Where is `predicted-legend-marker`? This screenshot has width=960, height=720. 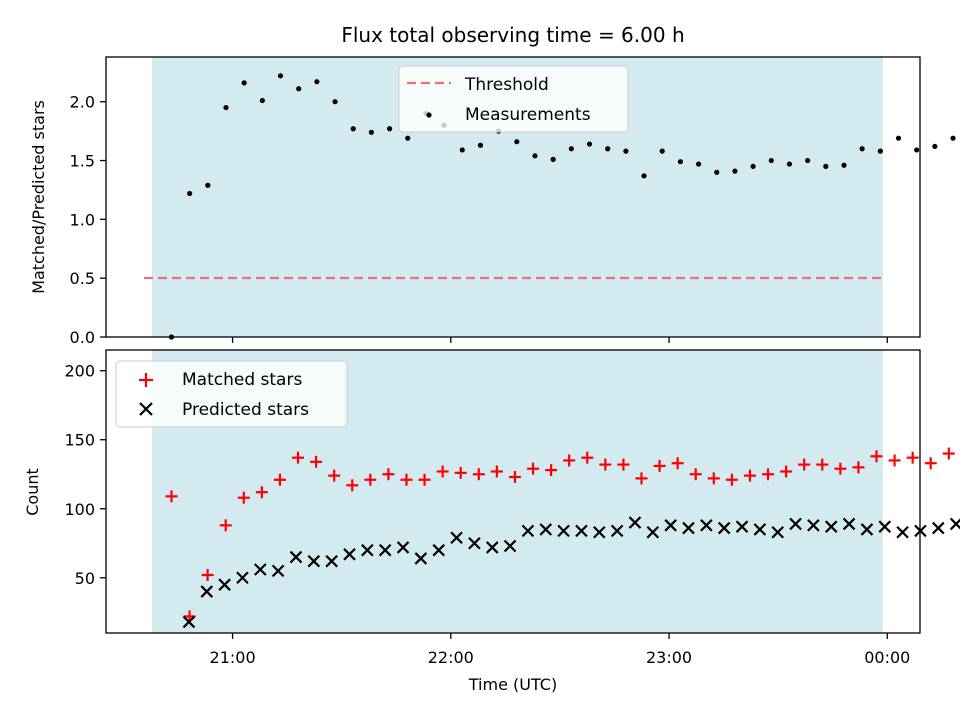
predicted-legend-marker is located at coordinates (146, 409).